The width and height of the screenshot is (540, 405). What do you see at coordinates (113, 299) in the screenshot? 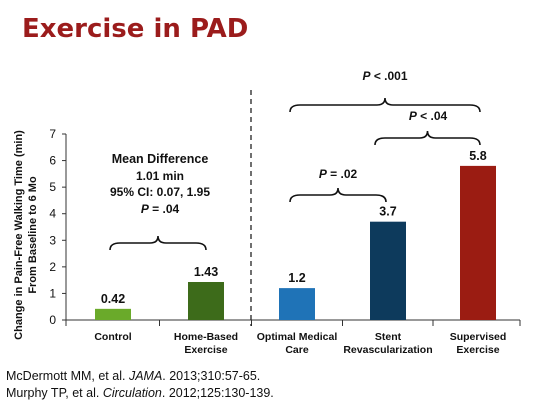
I see `bar-value-label: 0.42` at bounding box center [113, 299].